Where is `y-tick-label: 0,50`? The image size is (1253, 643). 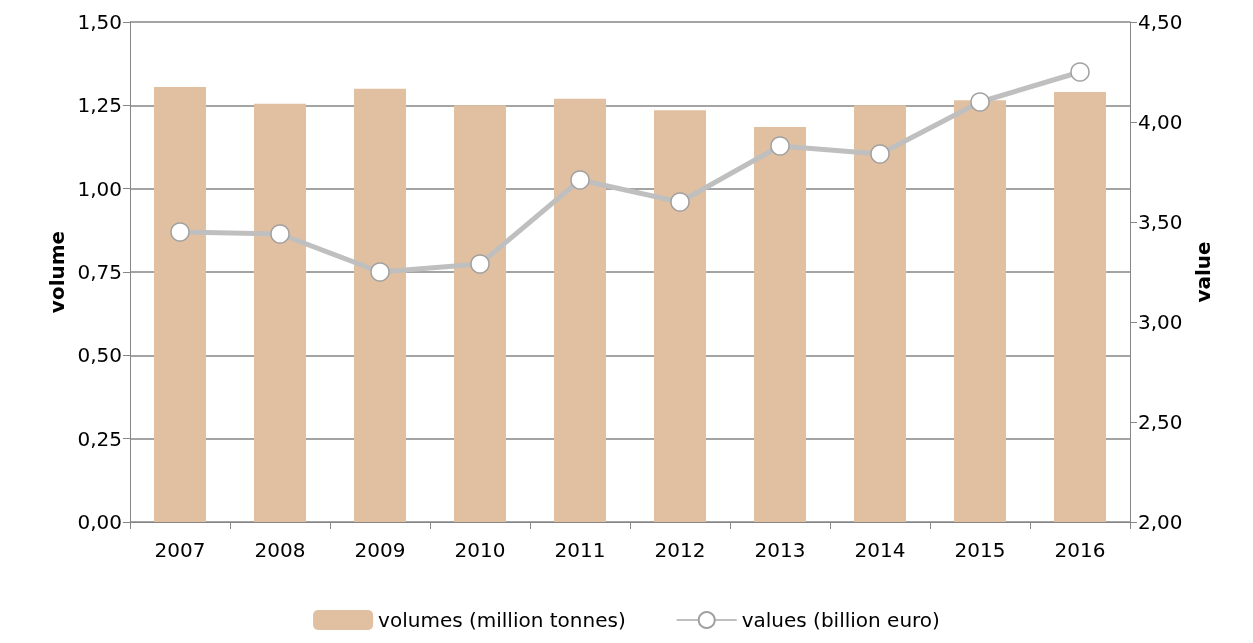
y-tick-label: 0,50 is located at coordinates (99, 355).